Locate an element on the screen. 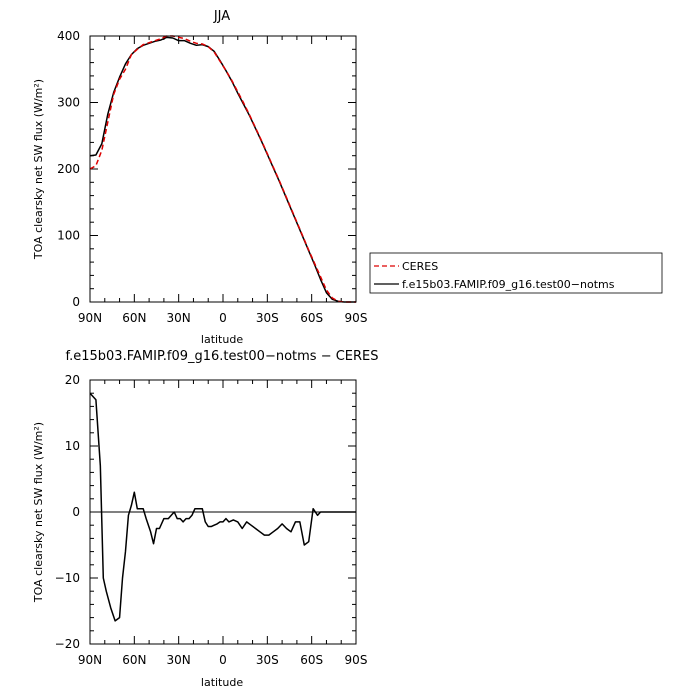 This screenshot has width=693, height=698. top-y-axis-label: TOA clearsky net SW flux (W/m²) is located at coordinates (38, 169).